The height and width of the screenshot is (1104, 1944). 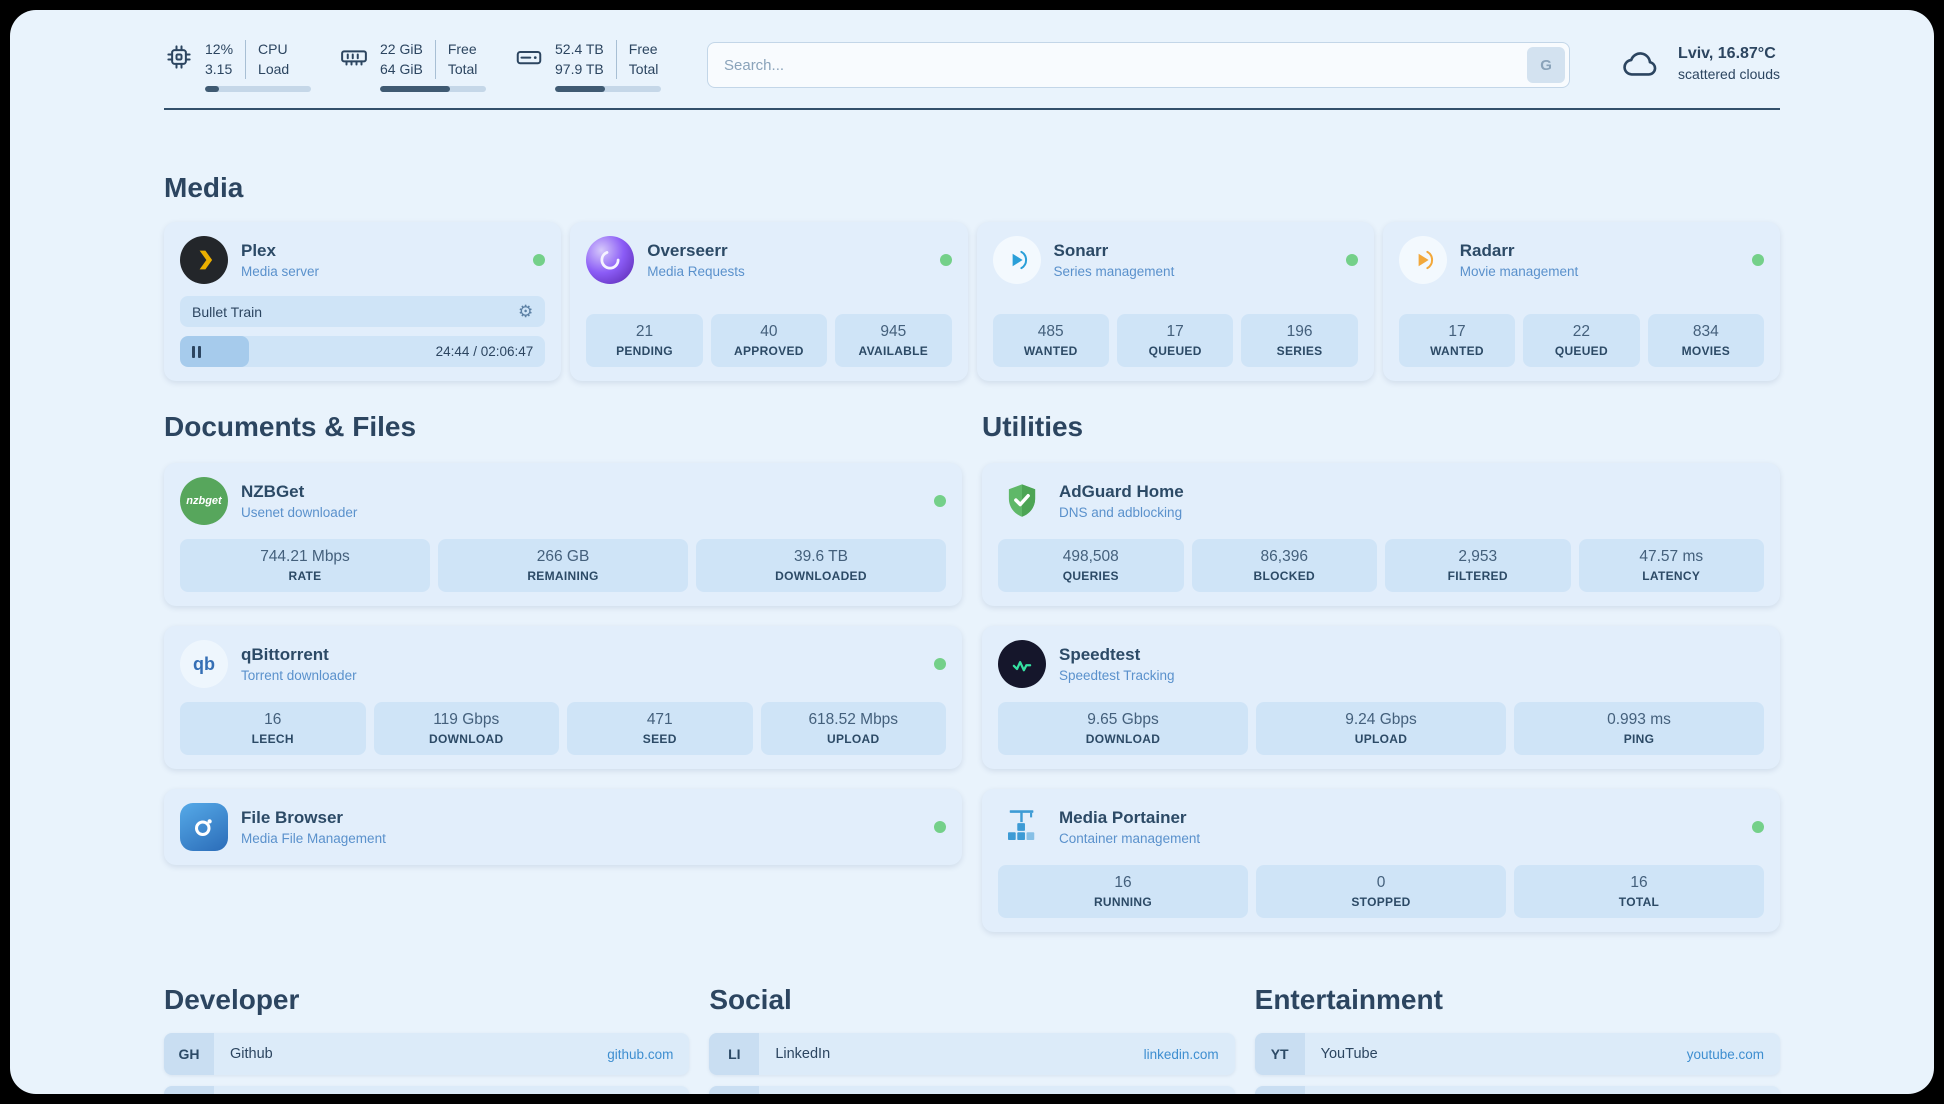 I want to click on link-stackoverflow: SO StackOverflow stackoverflow.com, so click(x=427, y=1090).